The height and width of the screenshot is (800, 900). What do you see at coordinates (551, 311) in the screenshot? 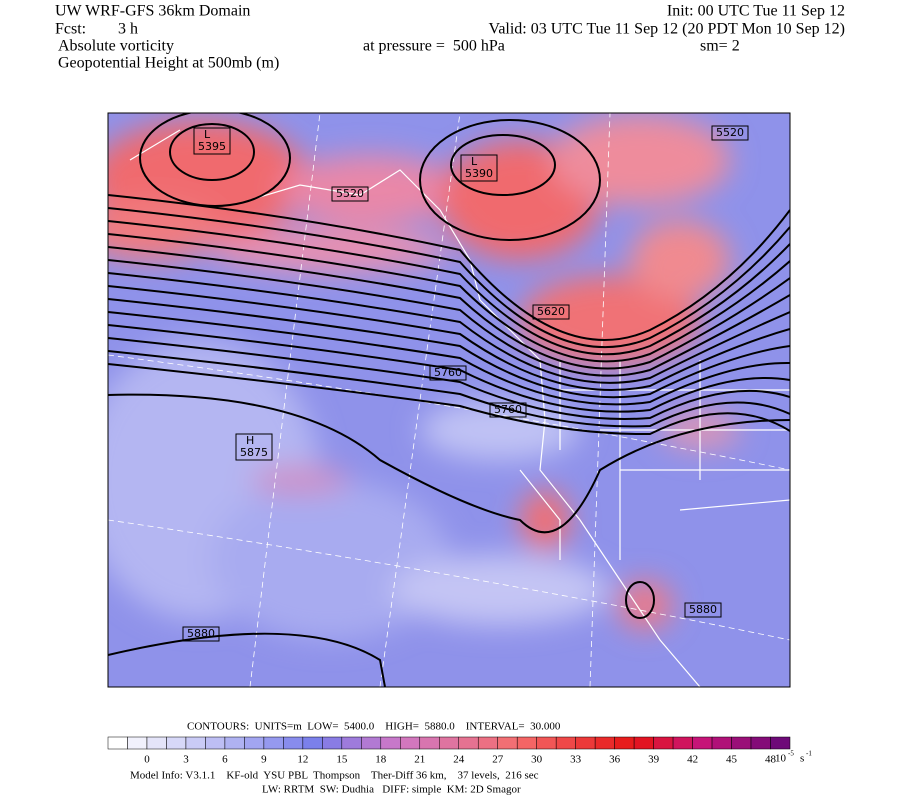
I see `contour-label: 5620` at bounding box center [551, 311].